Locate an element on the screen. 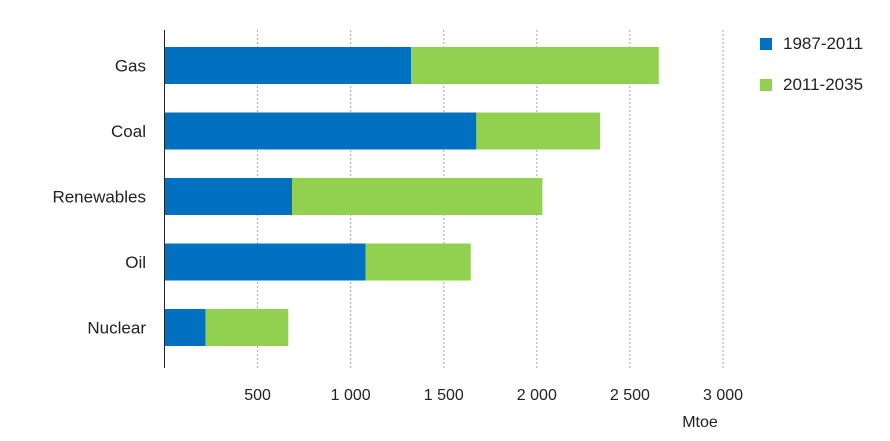 The height and width of the screenshot is (441, 890). category-labels: Gas Coal Renewables Oil Nuclear is located at coordinates (99, 197).